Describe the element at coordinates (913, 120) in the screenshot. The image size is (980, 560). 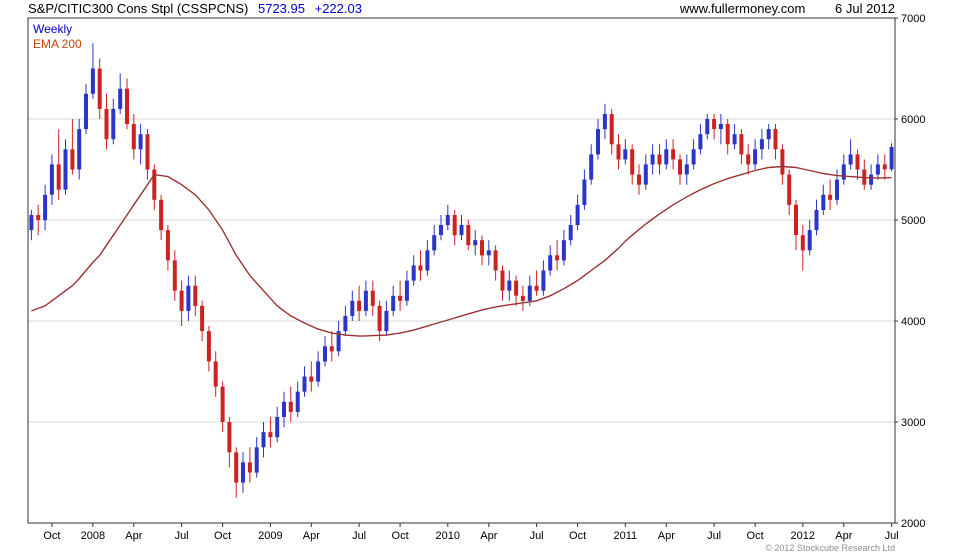
I see `svg-text: 6000` at that location.